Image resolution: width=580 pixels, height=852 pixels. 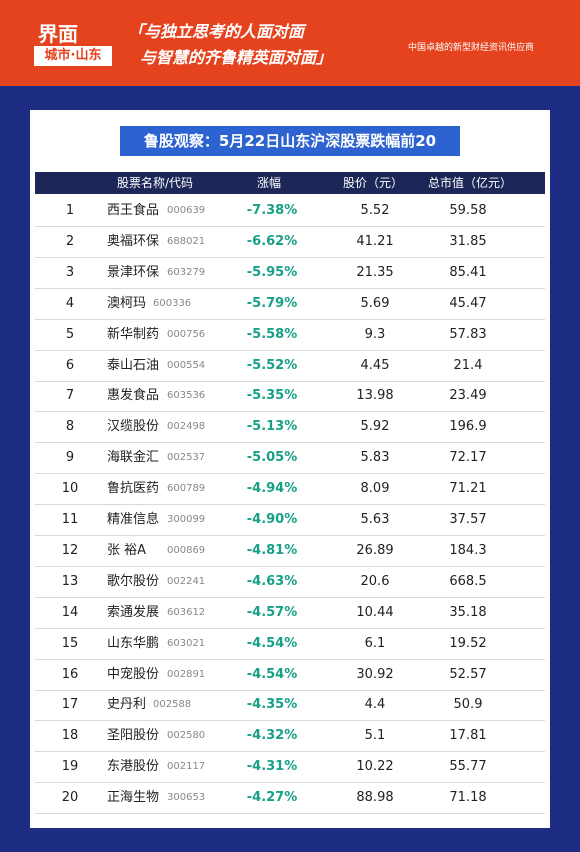 What do you see at coordinates (73, 56) in the screenshot?
I see `logo-sub: 城市·山东` at bounding box center [73, 56].